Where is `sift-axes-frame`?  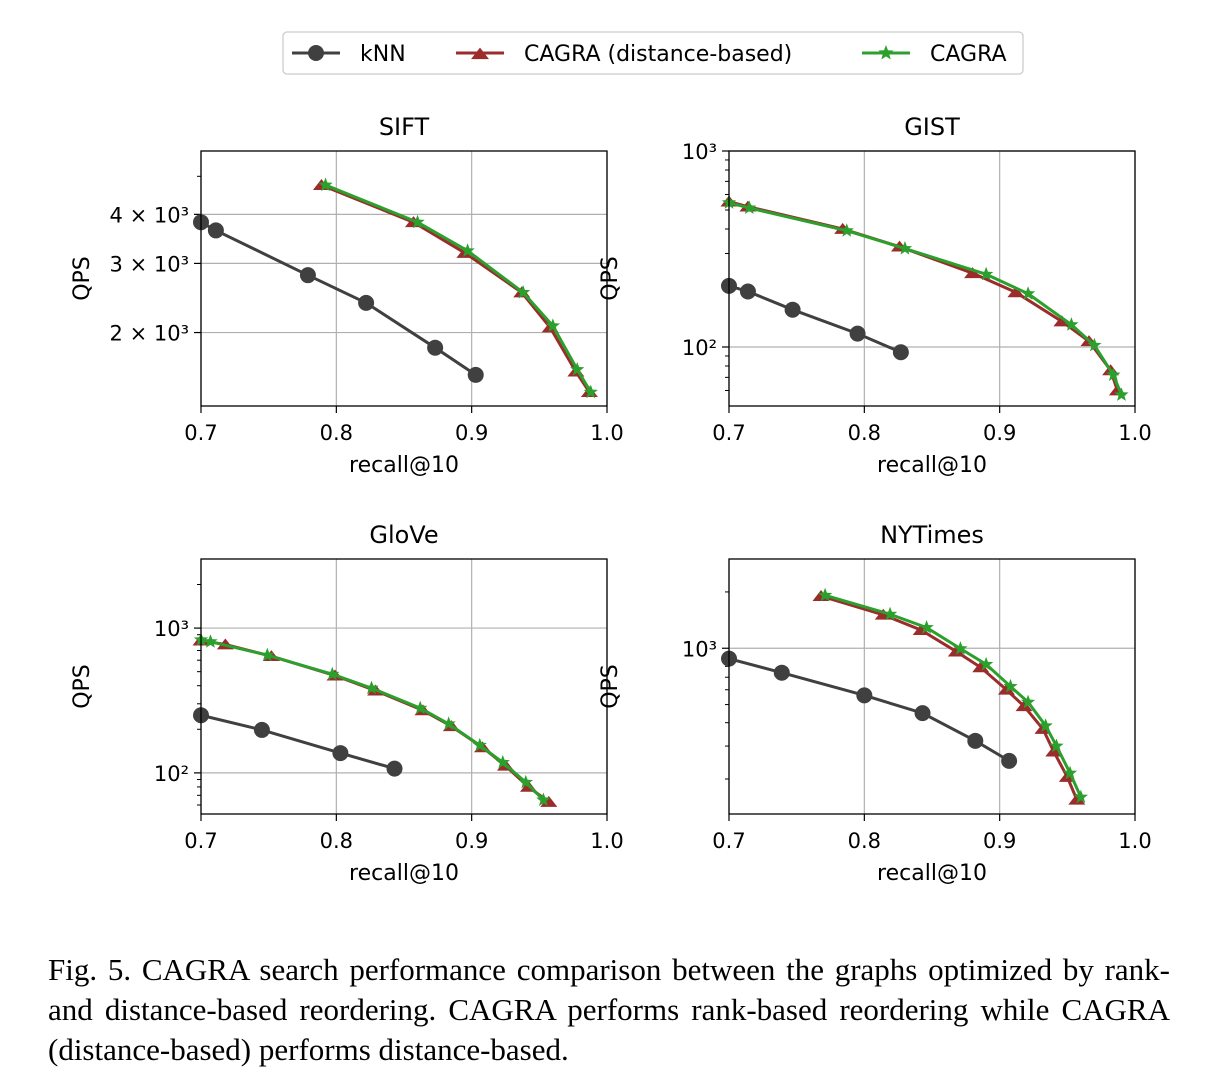
sift-axes-frame is located at coordinates (404, 278).